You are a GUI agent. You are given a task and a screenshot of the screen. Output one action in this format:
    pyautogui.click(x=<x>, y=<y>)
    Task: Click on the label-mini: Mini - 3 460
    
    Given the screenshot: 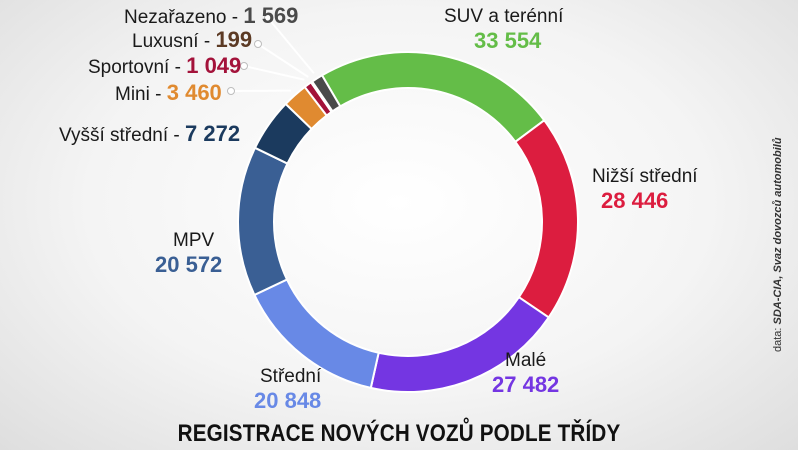 What is the action you would take?
    pyautogui.click(x=168, y=93)
    